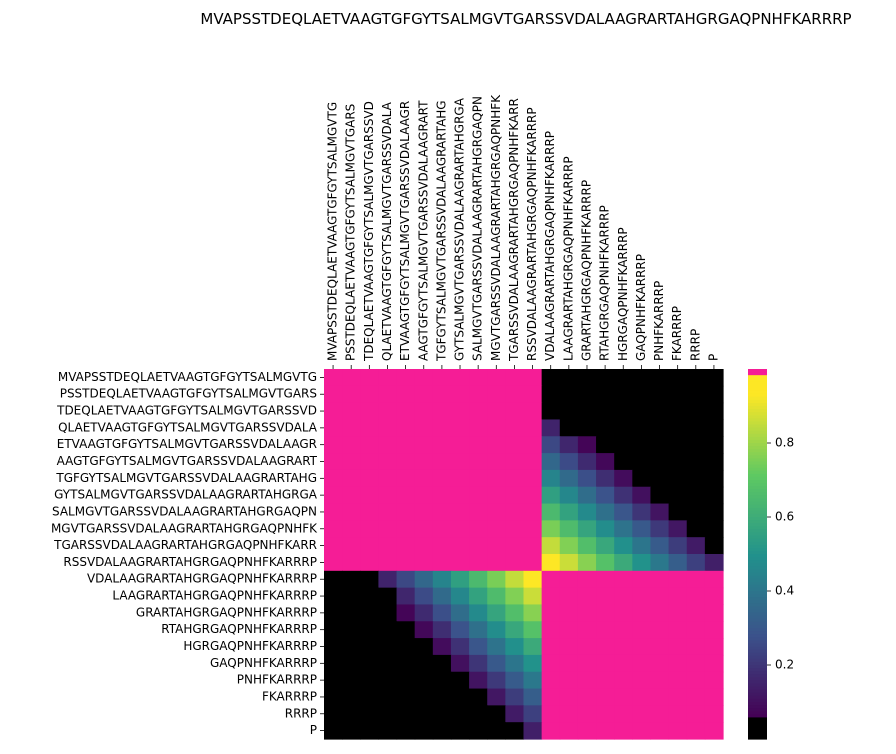 This screenshot has height=754, width=896. Describe the element at coordinates (784, 665) in the screenshot. I see `colorbar-tick-label: 0.2` at that location.